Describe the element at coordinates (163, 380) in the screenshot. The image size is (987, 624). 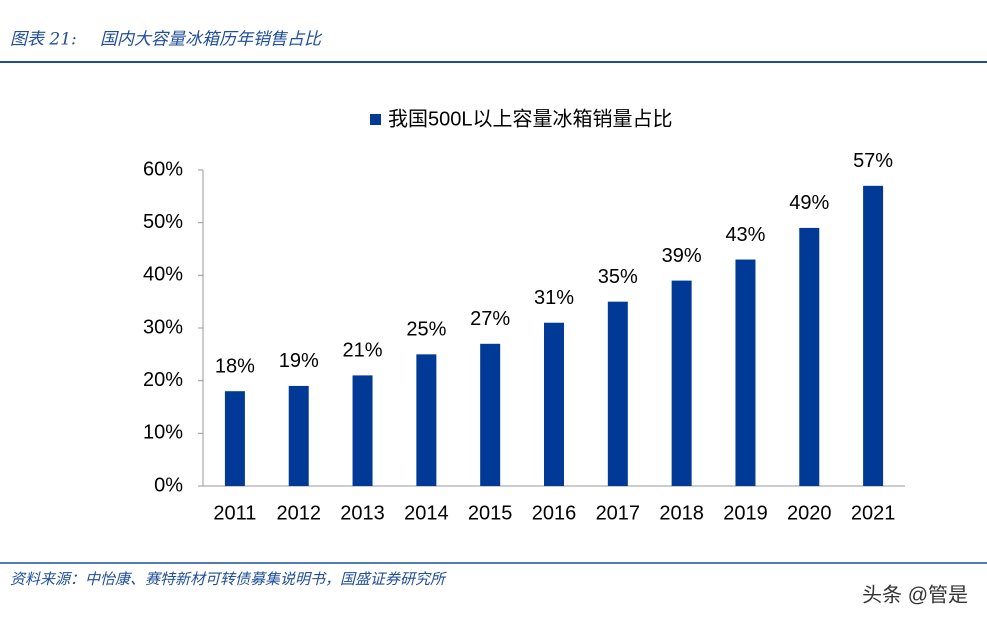
I see `y-tick-label: 20%` at that location.